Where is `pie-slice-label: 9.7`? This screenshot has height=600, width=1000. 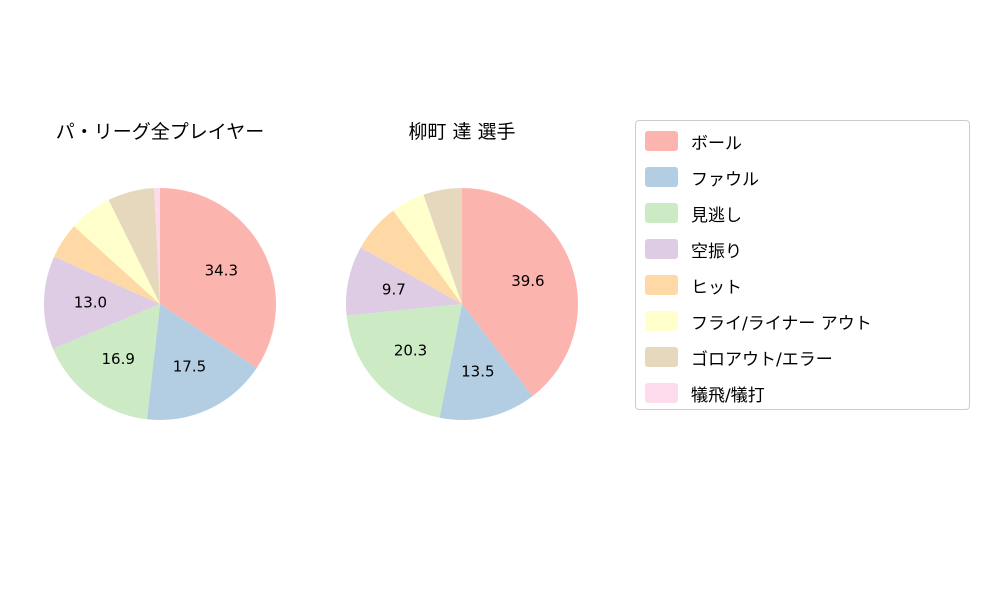 pie-slice-label: 9.7 is located at coordinates (394, 289).